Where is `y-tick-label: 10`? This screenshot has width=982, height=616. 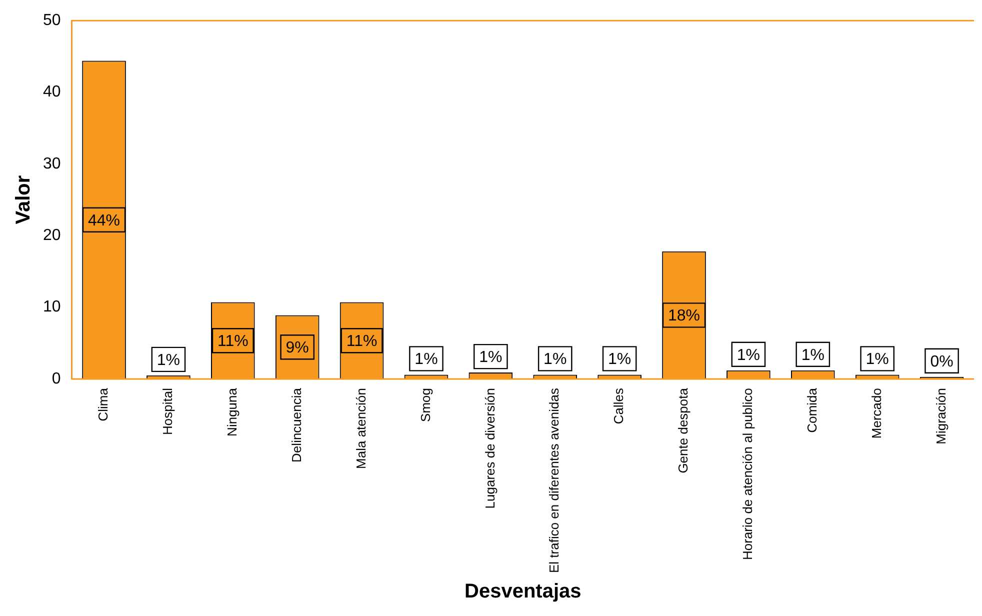
y-tick-label: 10 is located at coordinates (52, 307).